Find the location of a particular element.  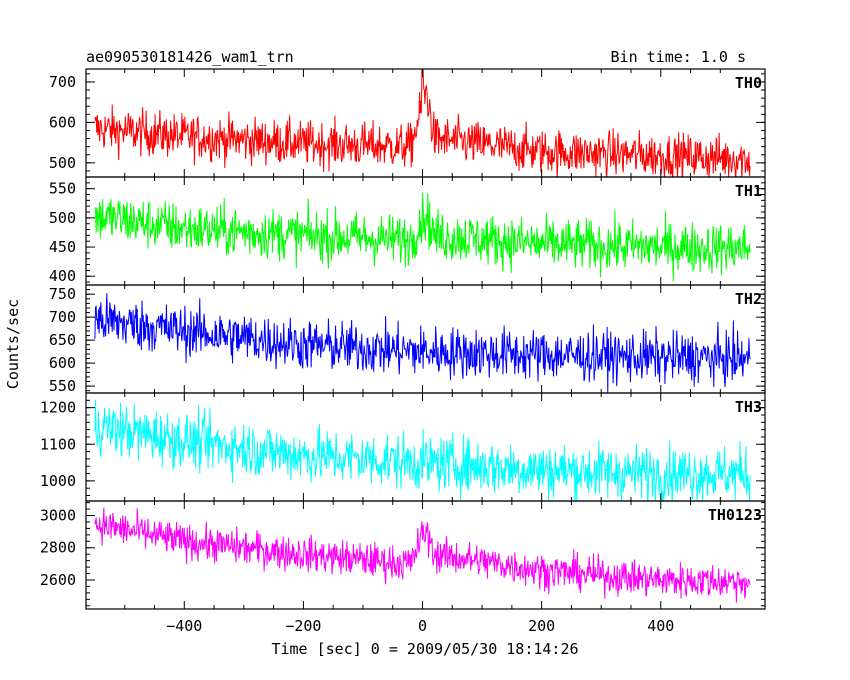

series-line-th0 is located at coordinates (422, 123).